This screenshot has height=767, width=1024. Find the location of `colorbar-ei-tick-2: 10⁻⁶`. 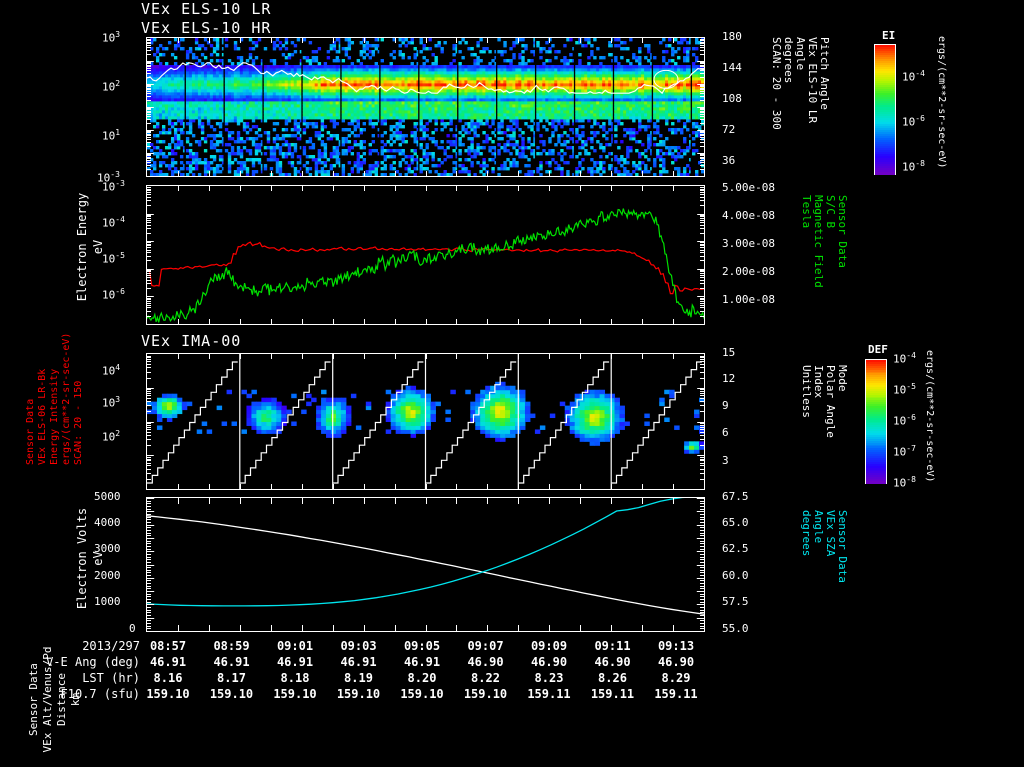

colorbar-ei-tick-2: 10⁻⁶ is located at coordinates (913, 121).